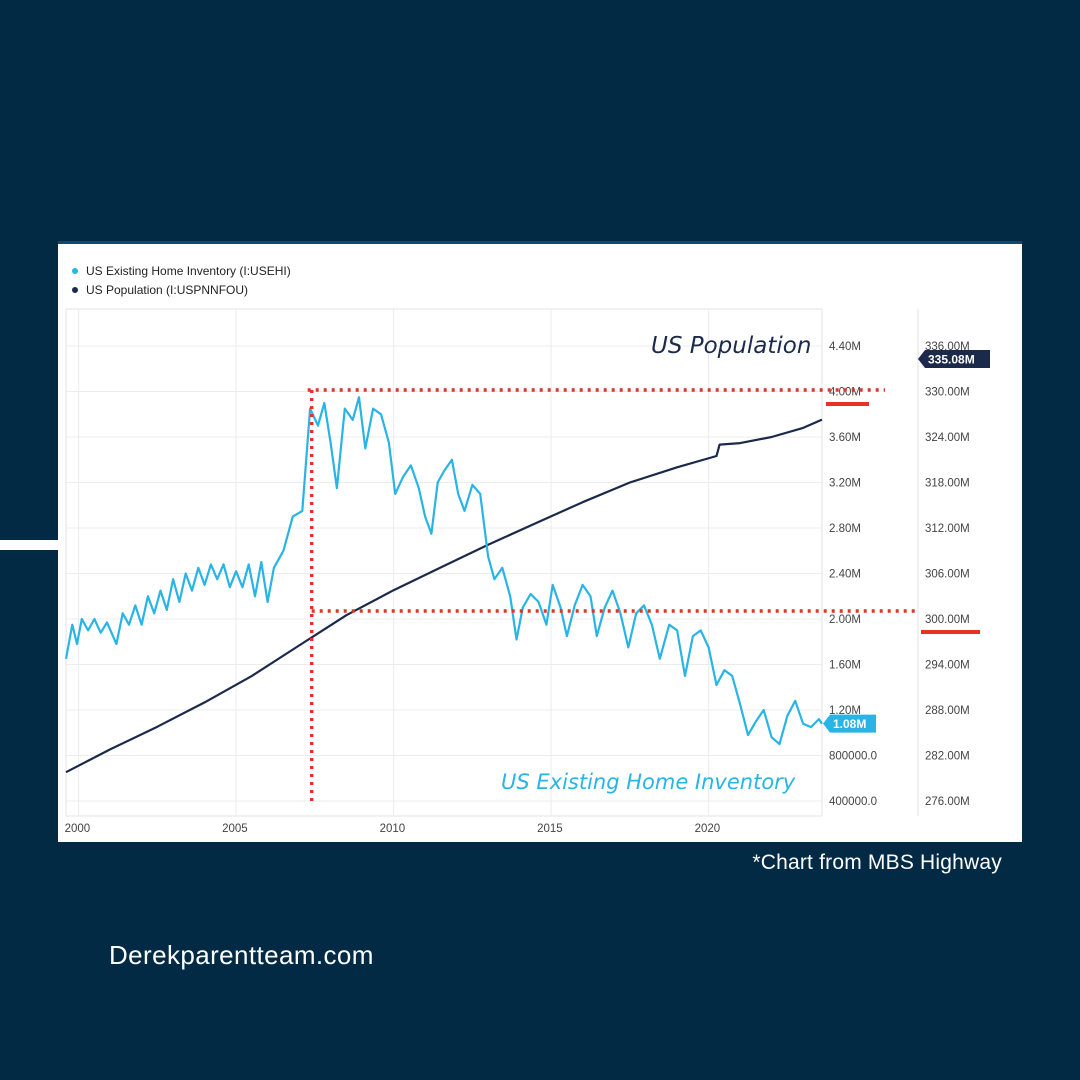 Image resolution: width=1080 pixels, height=1080 pixels. What do you see at coordinates (550, 829) in the screenshot?
I see `x-axis-tick-label: 2015` at bounding box center [550, 829].